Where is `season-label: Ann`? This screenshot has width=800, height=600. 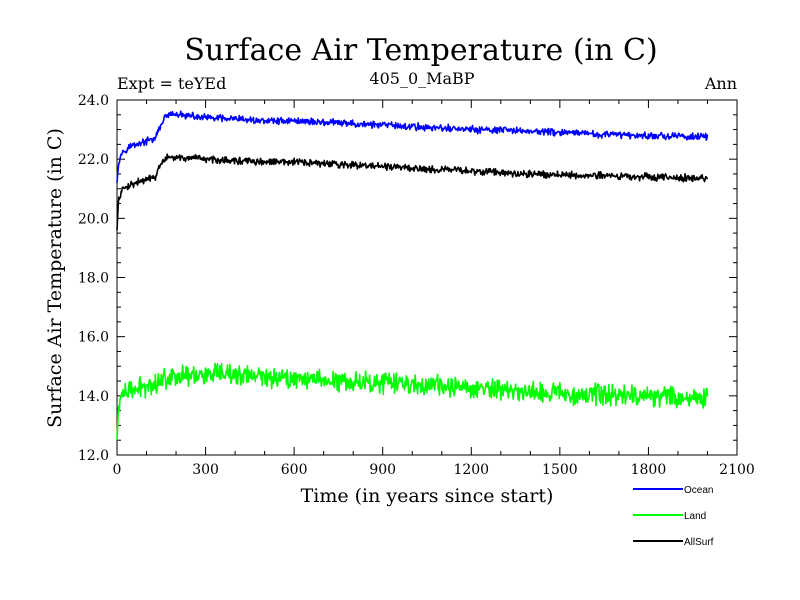 season-label: Ann is located at coordinates (720, 83).